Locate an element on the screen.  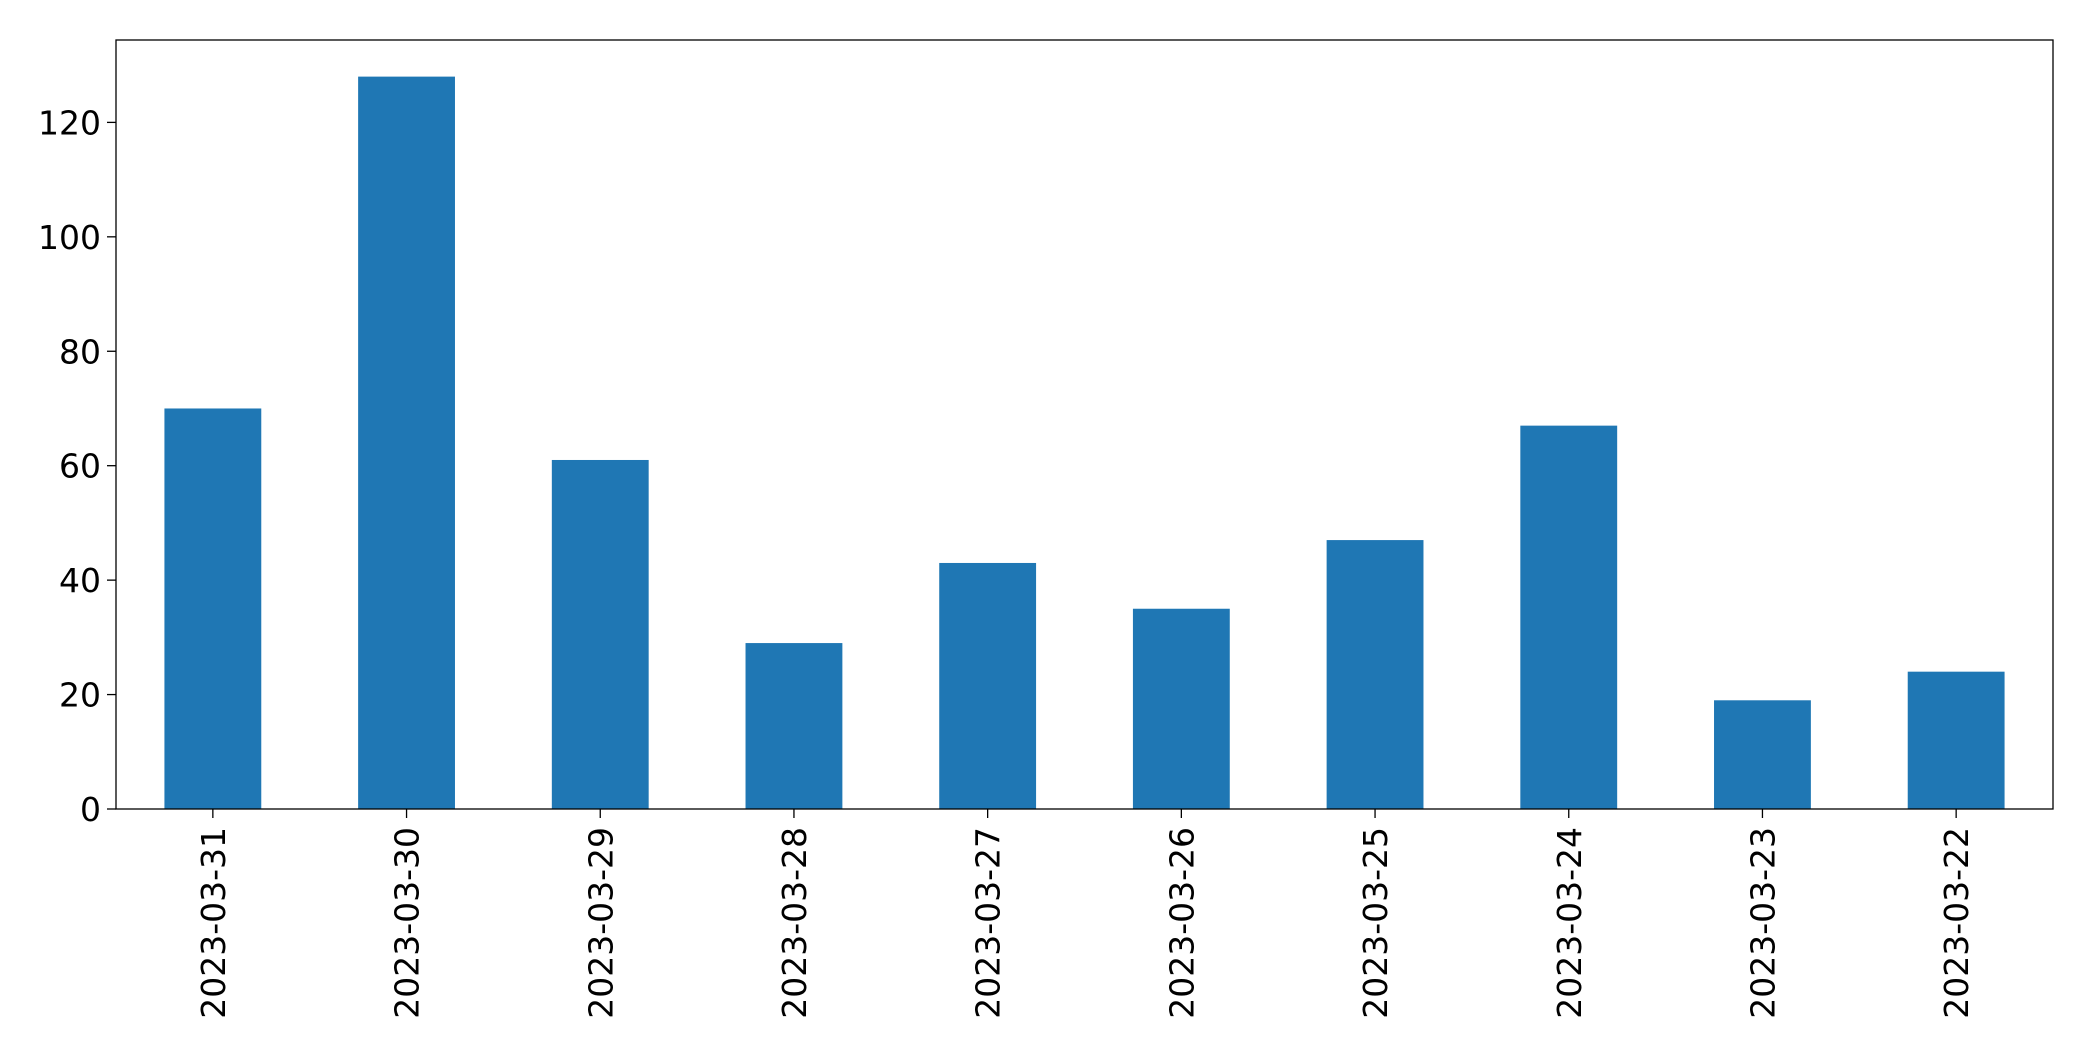
x-tick-label: 2023-03-23 is located at coordinates (1762, 923).